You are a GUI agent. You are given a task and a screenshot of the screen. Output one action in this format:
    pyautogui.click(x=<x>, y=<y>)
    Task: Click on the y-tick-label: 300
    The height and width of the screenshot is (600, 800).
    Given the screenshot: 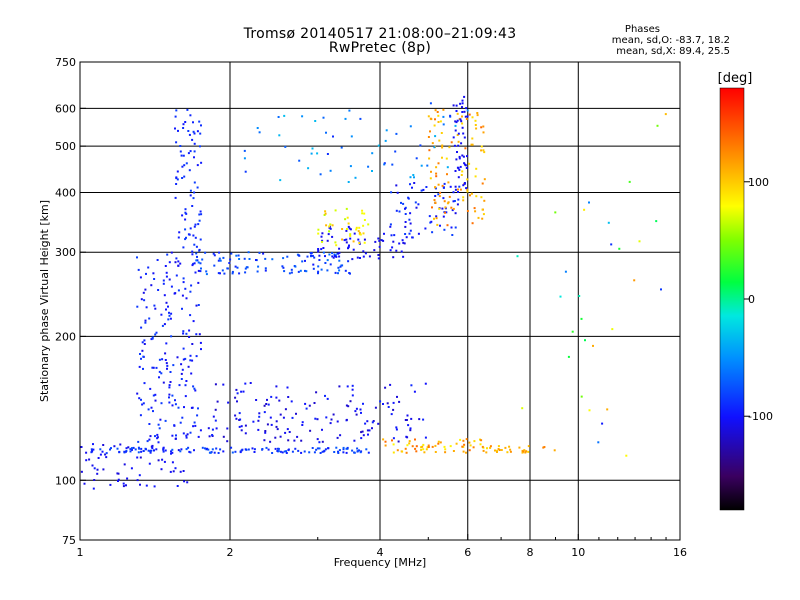 What is the action you would take?
    pyautogui.click(x=65, y=252)
    